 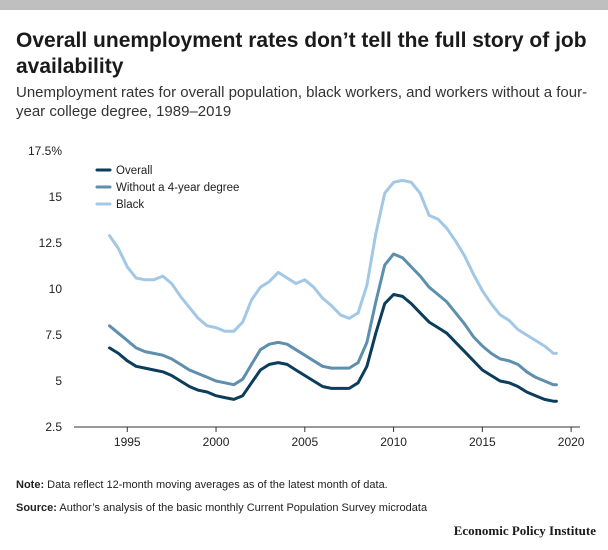 What do you see at coordinates (571, 442) in the screenshot?
I see `x-tick-label: 2020` at bounding box center [571, 442].